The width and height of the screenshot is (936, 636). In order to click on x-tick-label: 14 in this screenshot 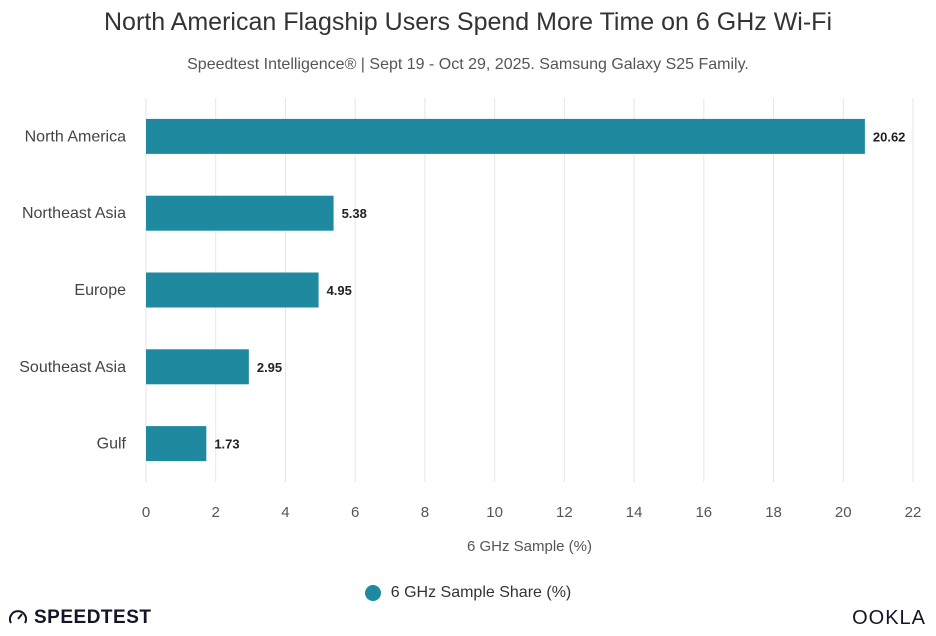, I will do `click(634, 512)`.